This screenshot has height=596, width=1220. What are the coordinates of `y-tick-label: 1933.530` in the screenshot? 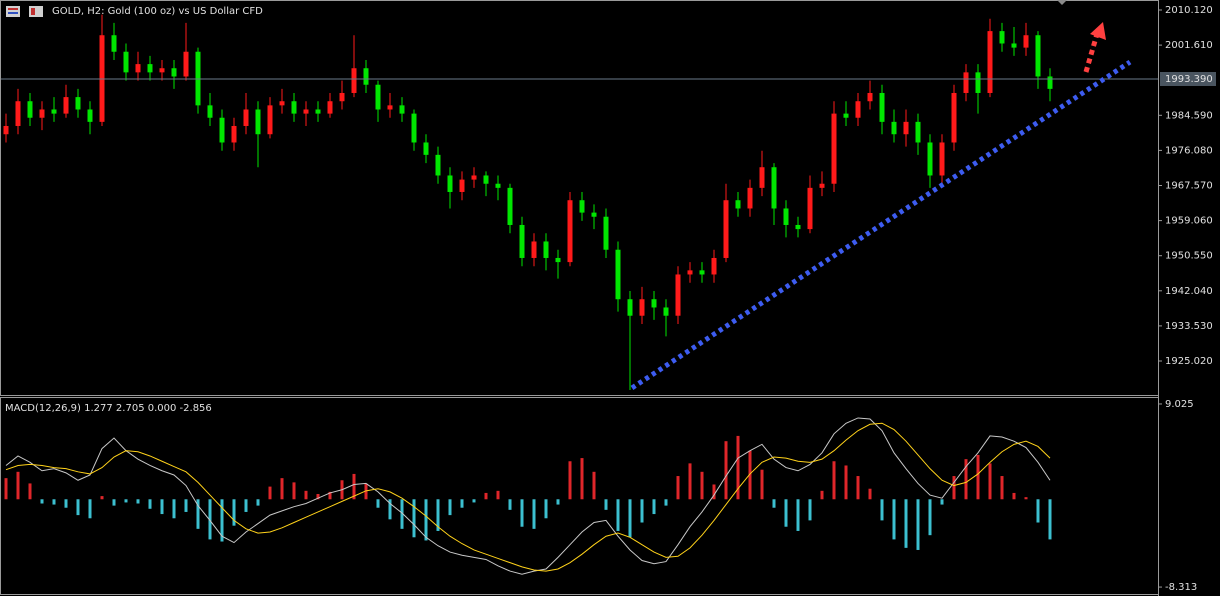 It's located at (1189, 326).